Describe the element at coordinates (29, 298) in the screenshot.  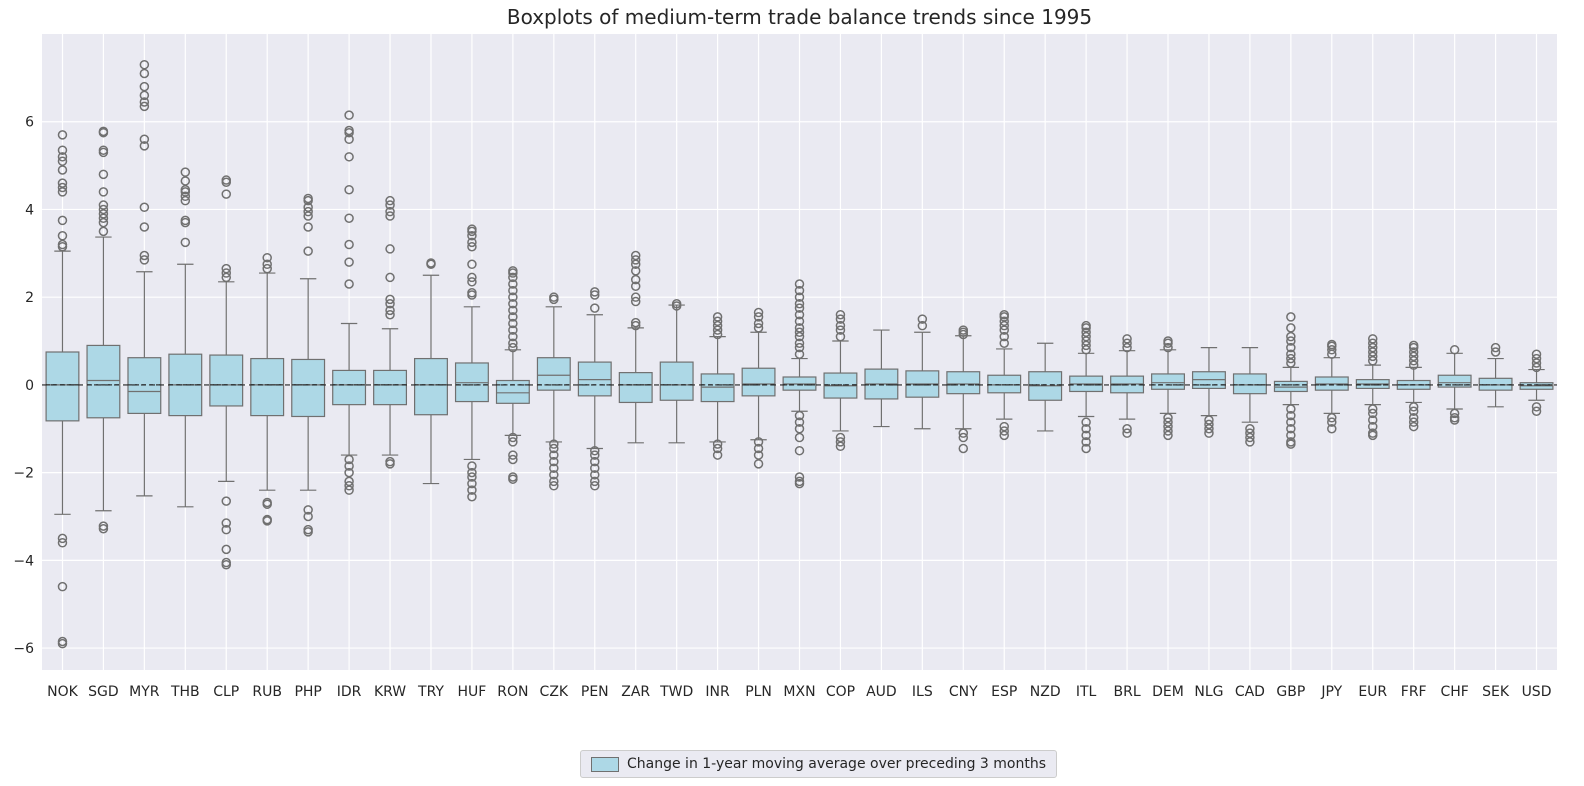
I see `y-tick-label: 2` at that location.